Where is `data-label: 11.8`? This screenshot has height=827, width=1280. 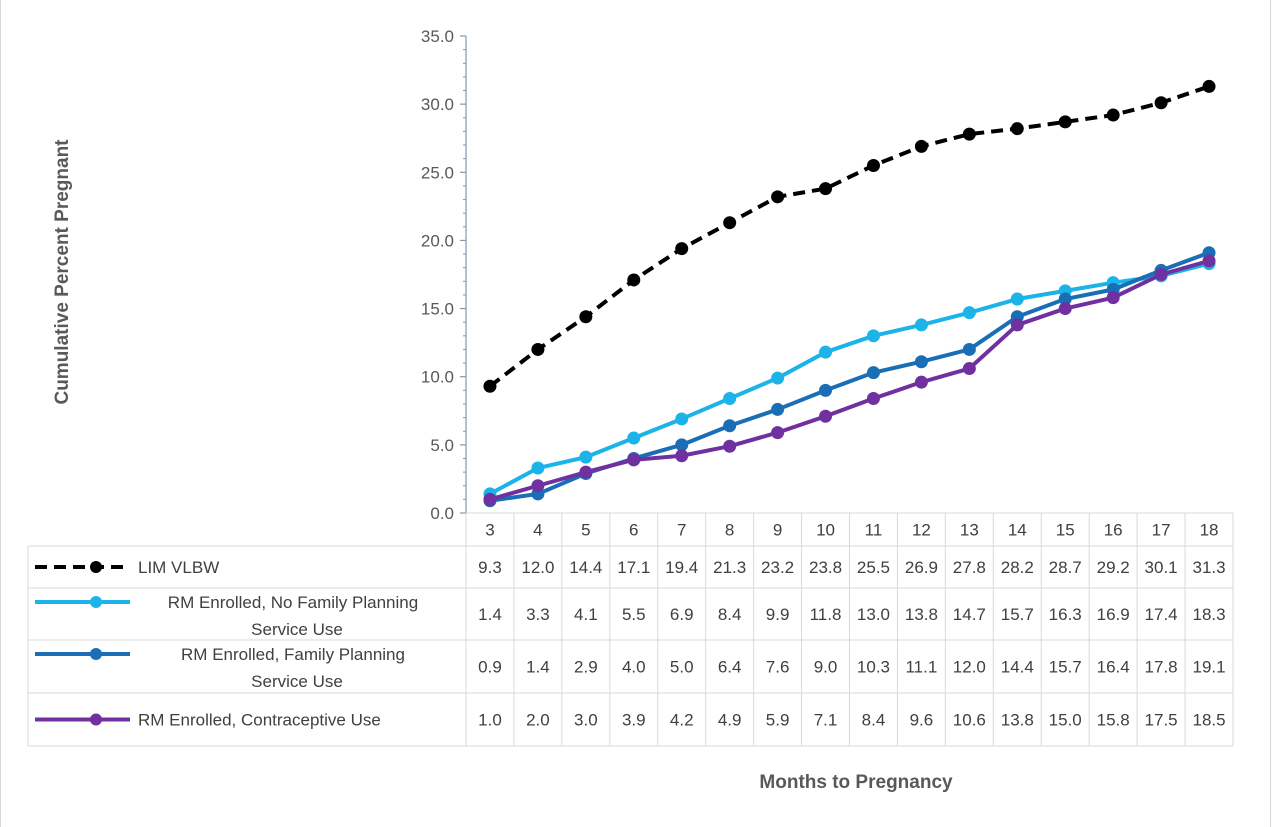 data-label: 11.8 is located at coordinates (826, 614).